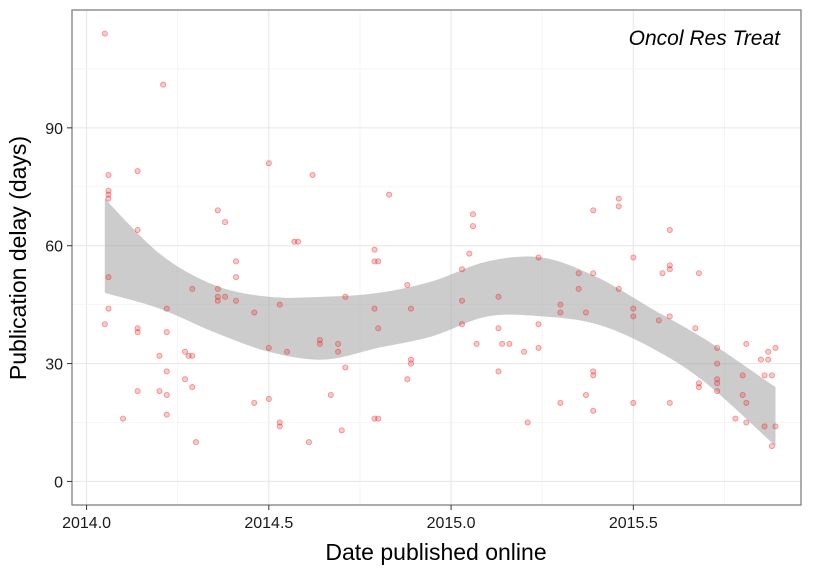 This screenshot has width=825, height=570. Describe the element at coordinates (451, 523) in the screenshot. I see `x-tick-label: 2015.0` at that location.